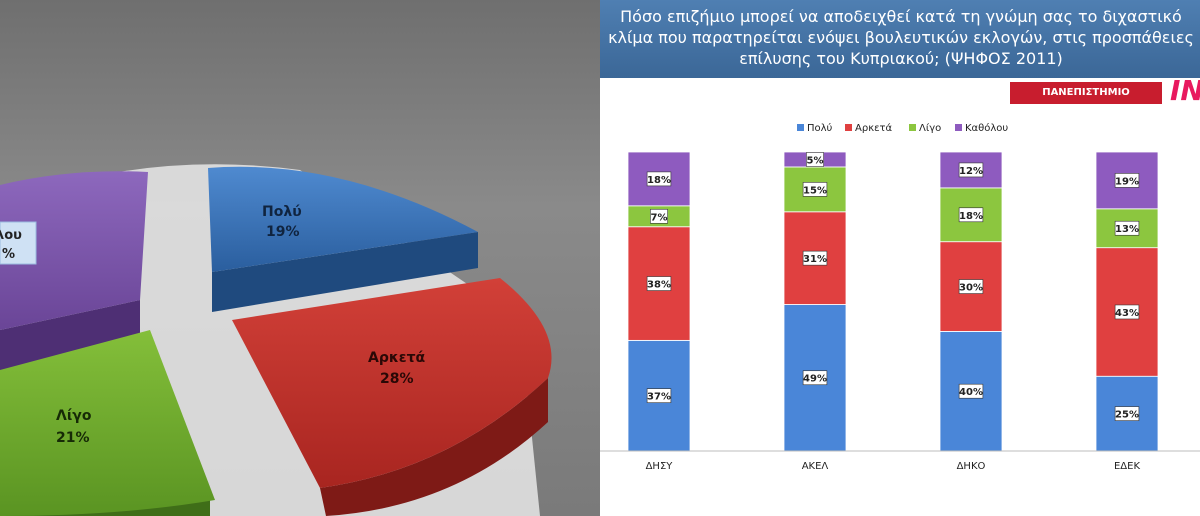  What do you see at coordinates (282, 212) in the screenshot?
I see `pie-label-polu-name: Πολύ` at bounding box center [282, 212].